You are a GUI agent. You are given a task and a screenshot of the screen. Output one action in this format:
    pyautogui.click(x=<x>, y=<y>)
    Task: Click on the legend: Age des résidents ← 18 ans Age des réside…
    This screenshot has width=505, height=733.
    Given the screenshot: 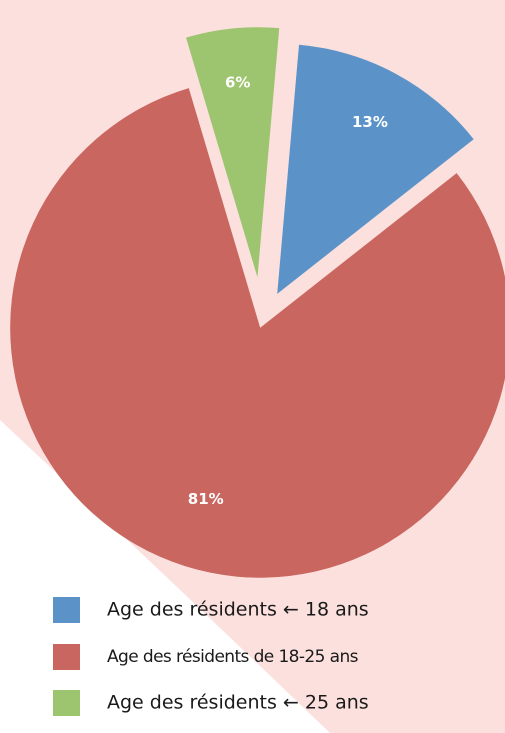 What is the action you would take?
    pyautogui.click(x=211, y=656)
    